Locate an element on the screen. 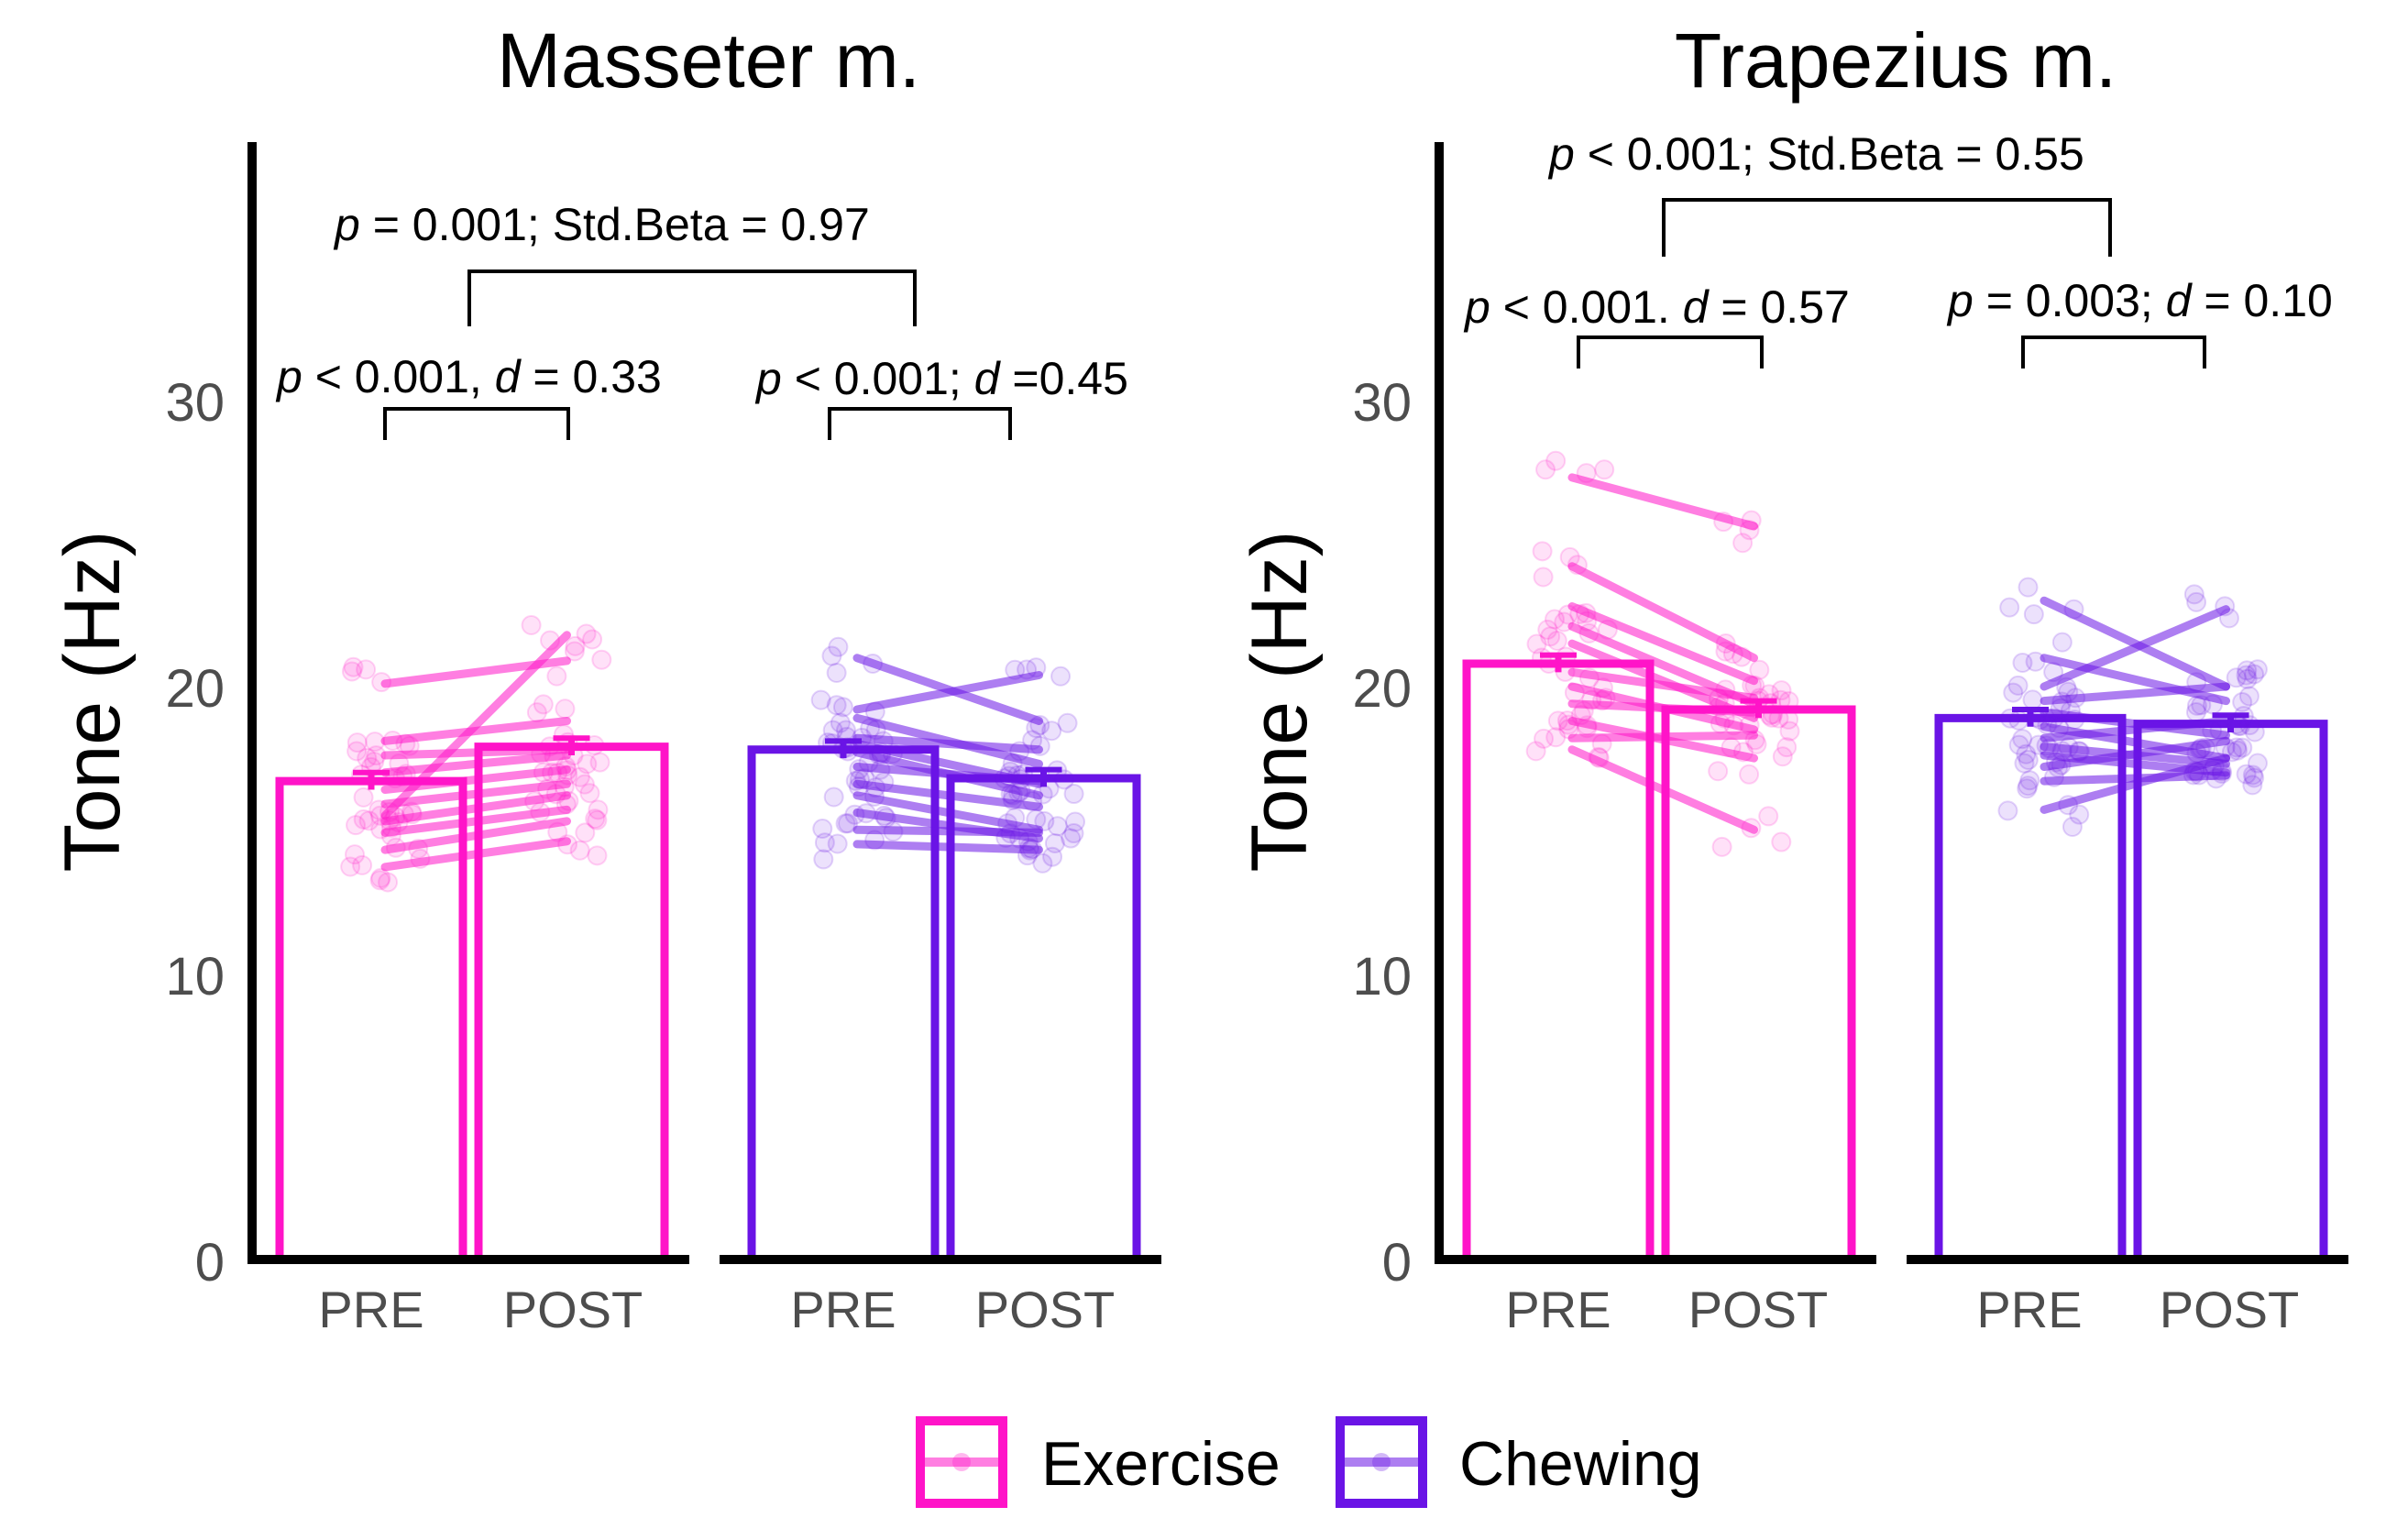 This screenshot has height=1540, width=2397. legend-point-exercise is located at coordinates (961, 1462).